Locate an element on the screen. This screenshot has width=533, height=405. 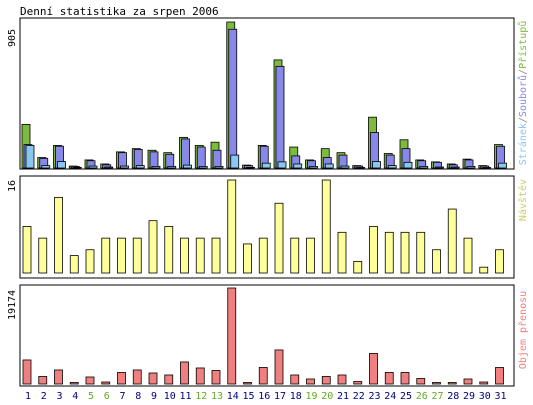
x-tick-label: 25 is located at coordinates (406, 396).